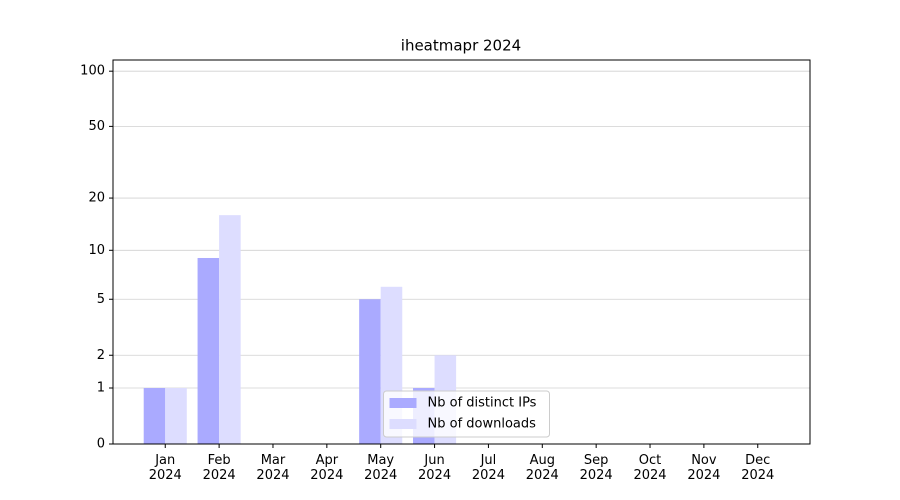 The width and height of the screenshot is (900, 500). What do you see at coordinates (101, 444) in the screenshot?
I see `y-tick-label: 0` at bounding box center [101, 444].